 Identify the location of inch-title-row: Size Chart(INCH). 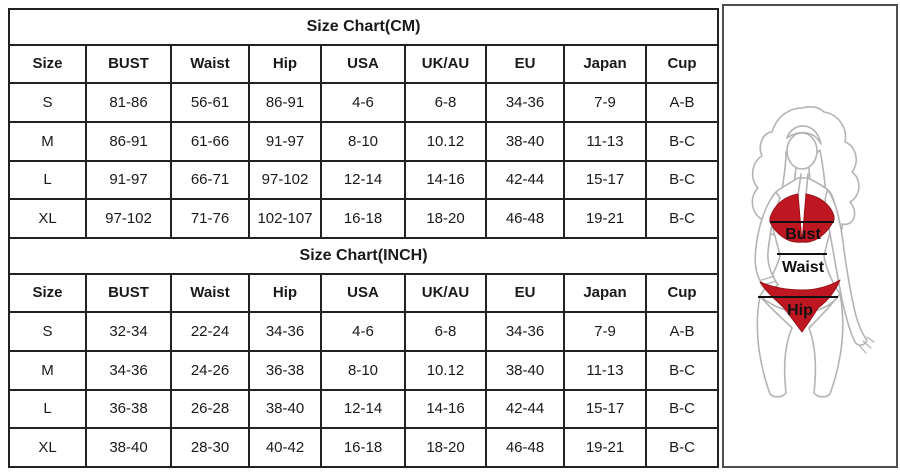
(363, 255).